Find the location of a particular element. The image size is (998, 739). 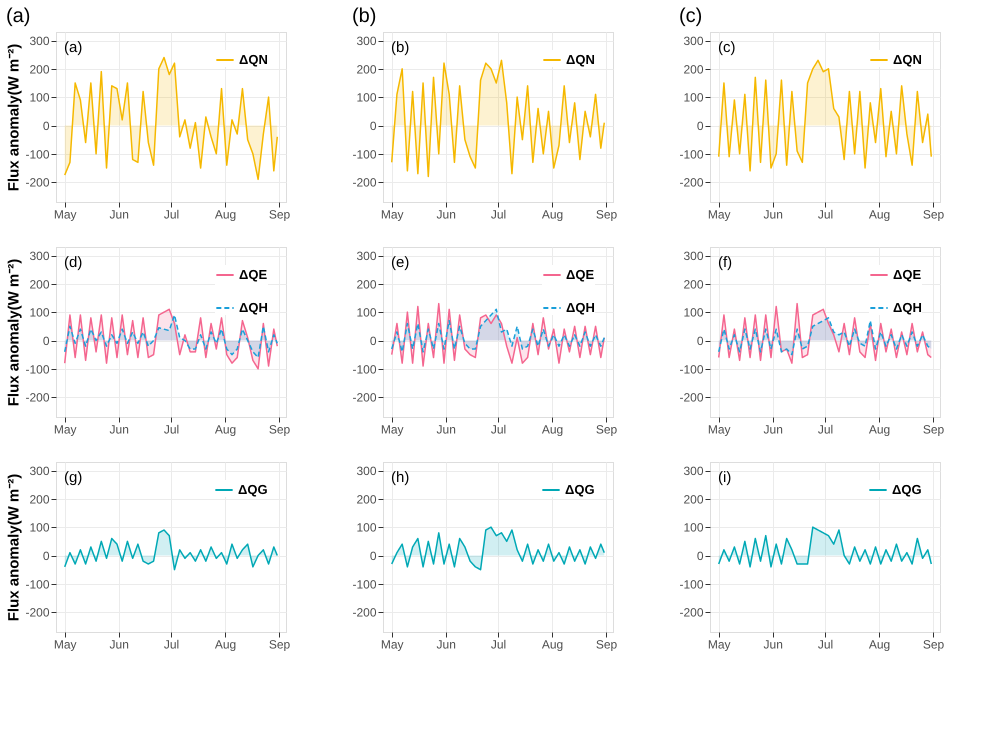

annotation: (g) is located at coordinates (73, 477).